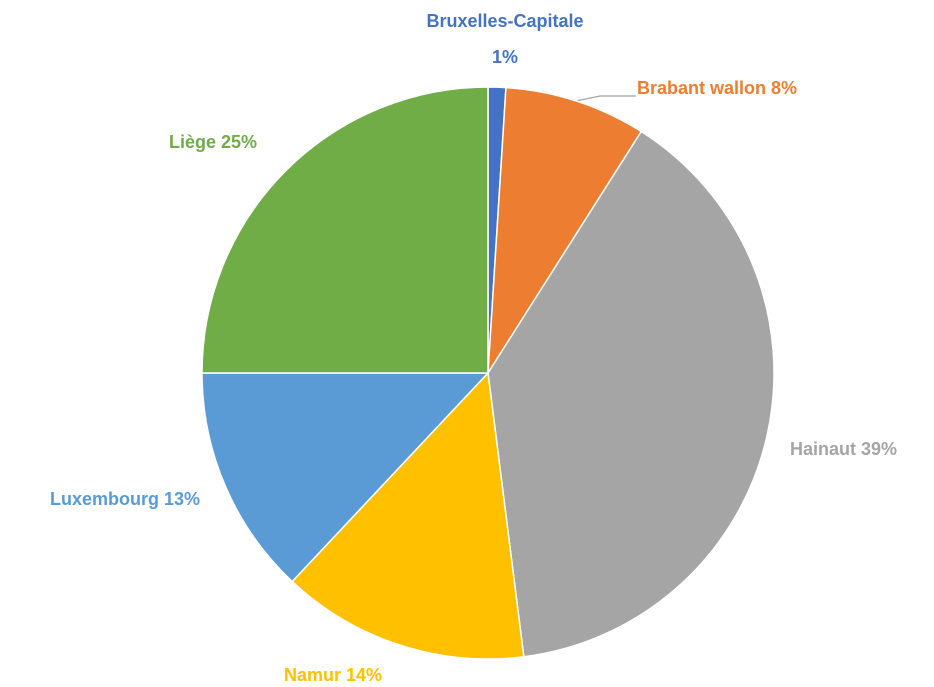 The image size is (934, 687). What do you see at coordinates (239, 142) in the screenshot?
I see `label-value: 25%` at bounding box center [239, 142].